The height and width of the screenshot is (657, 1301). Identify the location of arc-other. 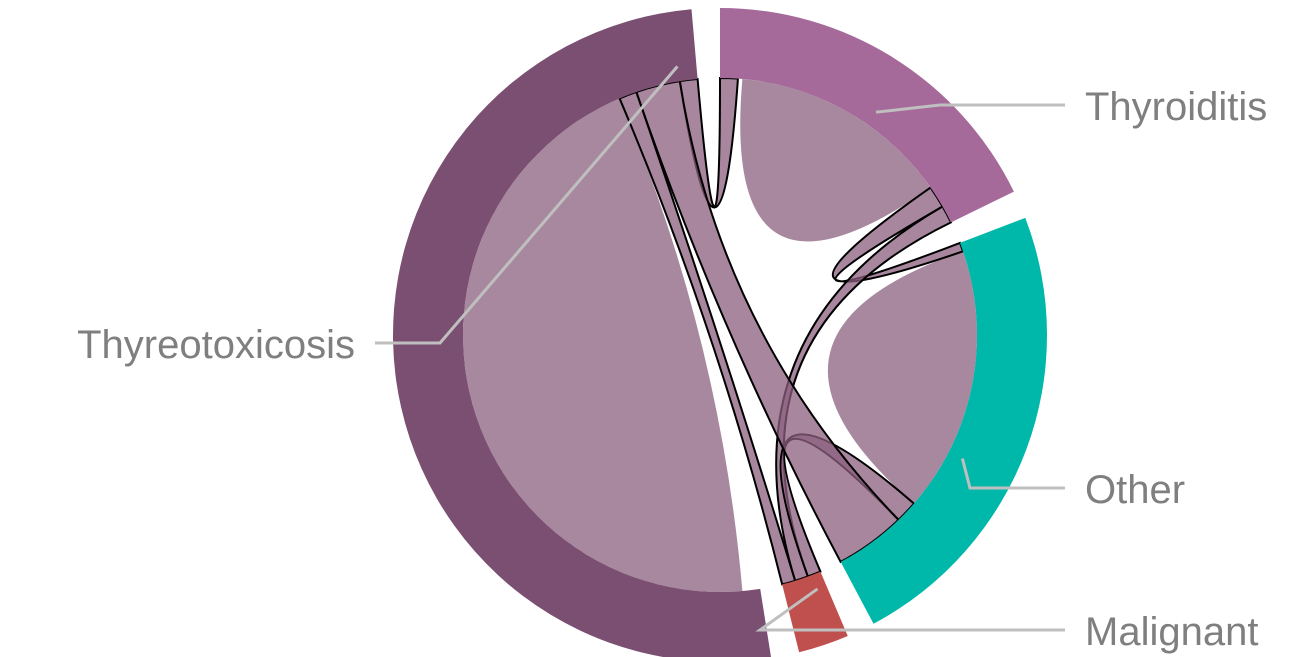
(943, 420).